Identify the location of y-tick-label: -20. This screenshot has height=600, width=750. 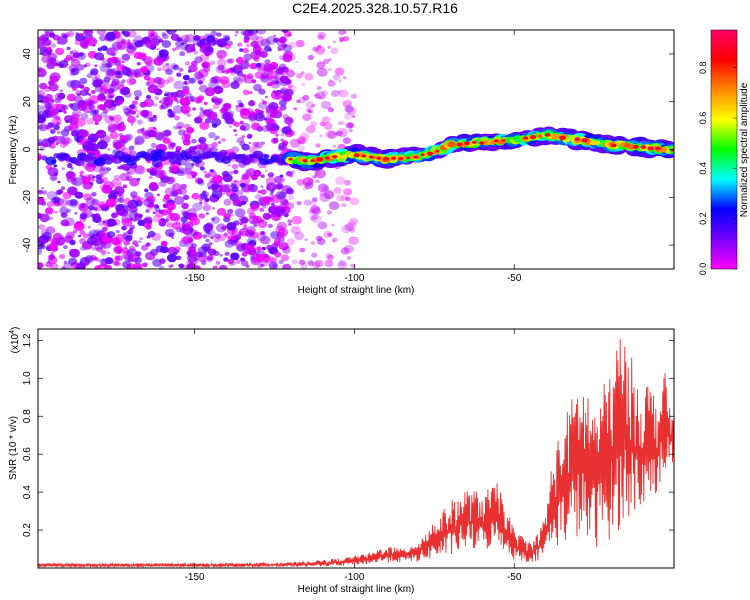
(27, 197).